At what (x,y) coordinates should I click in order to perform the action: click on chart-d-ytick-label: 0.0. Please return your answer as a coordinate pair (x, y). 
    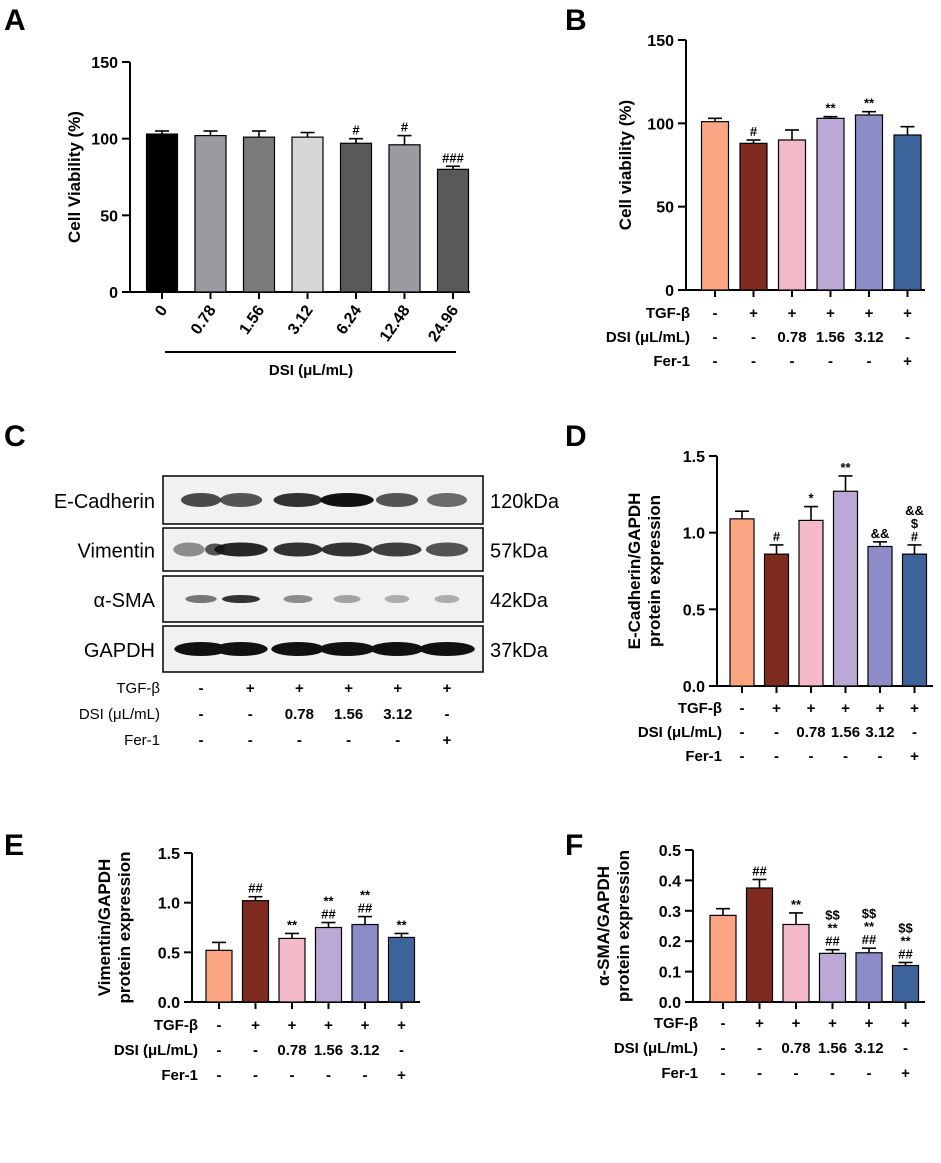
    Looking at the image, I should click on (694, 687).